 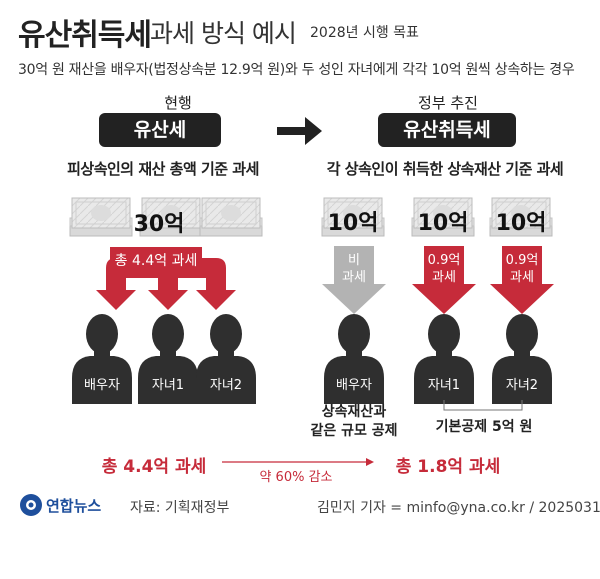 What do you see at coordinates (444, 385) in the screenshot?
I see `proposed-person-child1: 자녀1` at bounding box center [444, 385].